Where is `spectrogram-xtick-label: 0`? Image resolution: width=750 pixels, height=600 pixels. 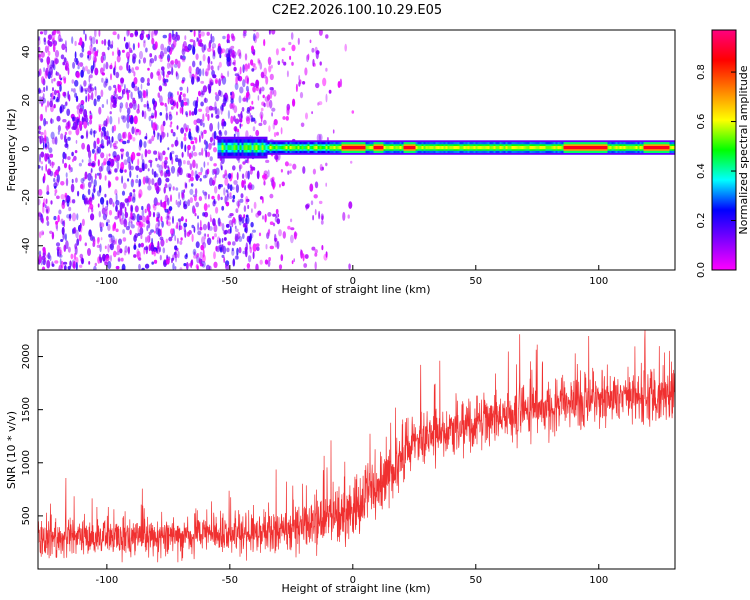
spectrogram-xtick-label: 0 is located at coordinates (353, 281).